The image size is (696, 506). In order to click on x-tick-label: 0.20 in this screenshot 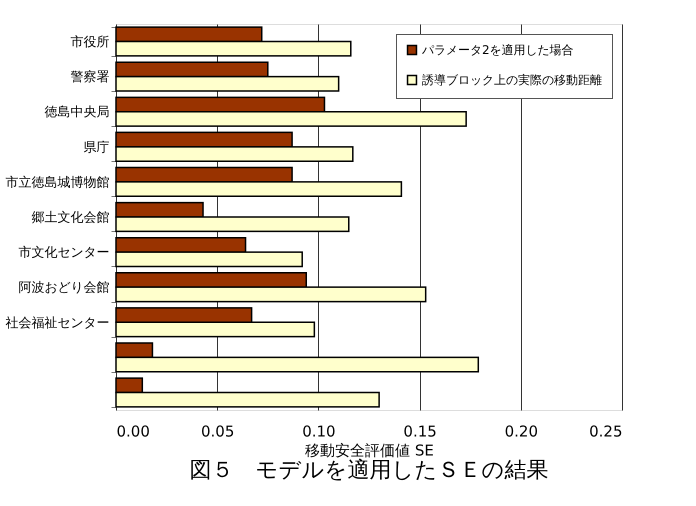, I will do `click(521, 431)`.